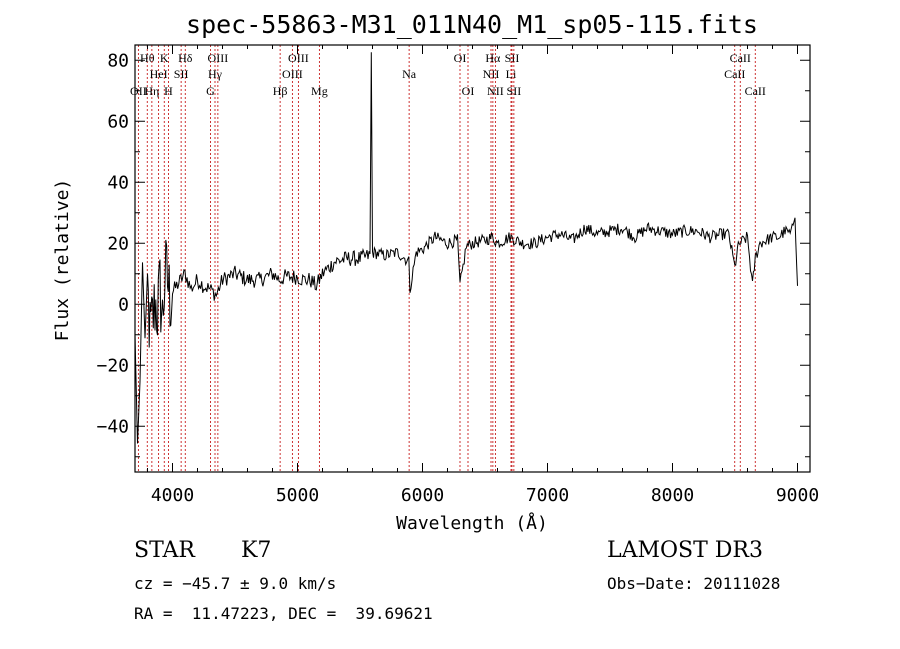 The width and height of the screenshot is (900, 649). I want to click on spectral-line-label: Hβ, so click(280, 91).